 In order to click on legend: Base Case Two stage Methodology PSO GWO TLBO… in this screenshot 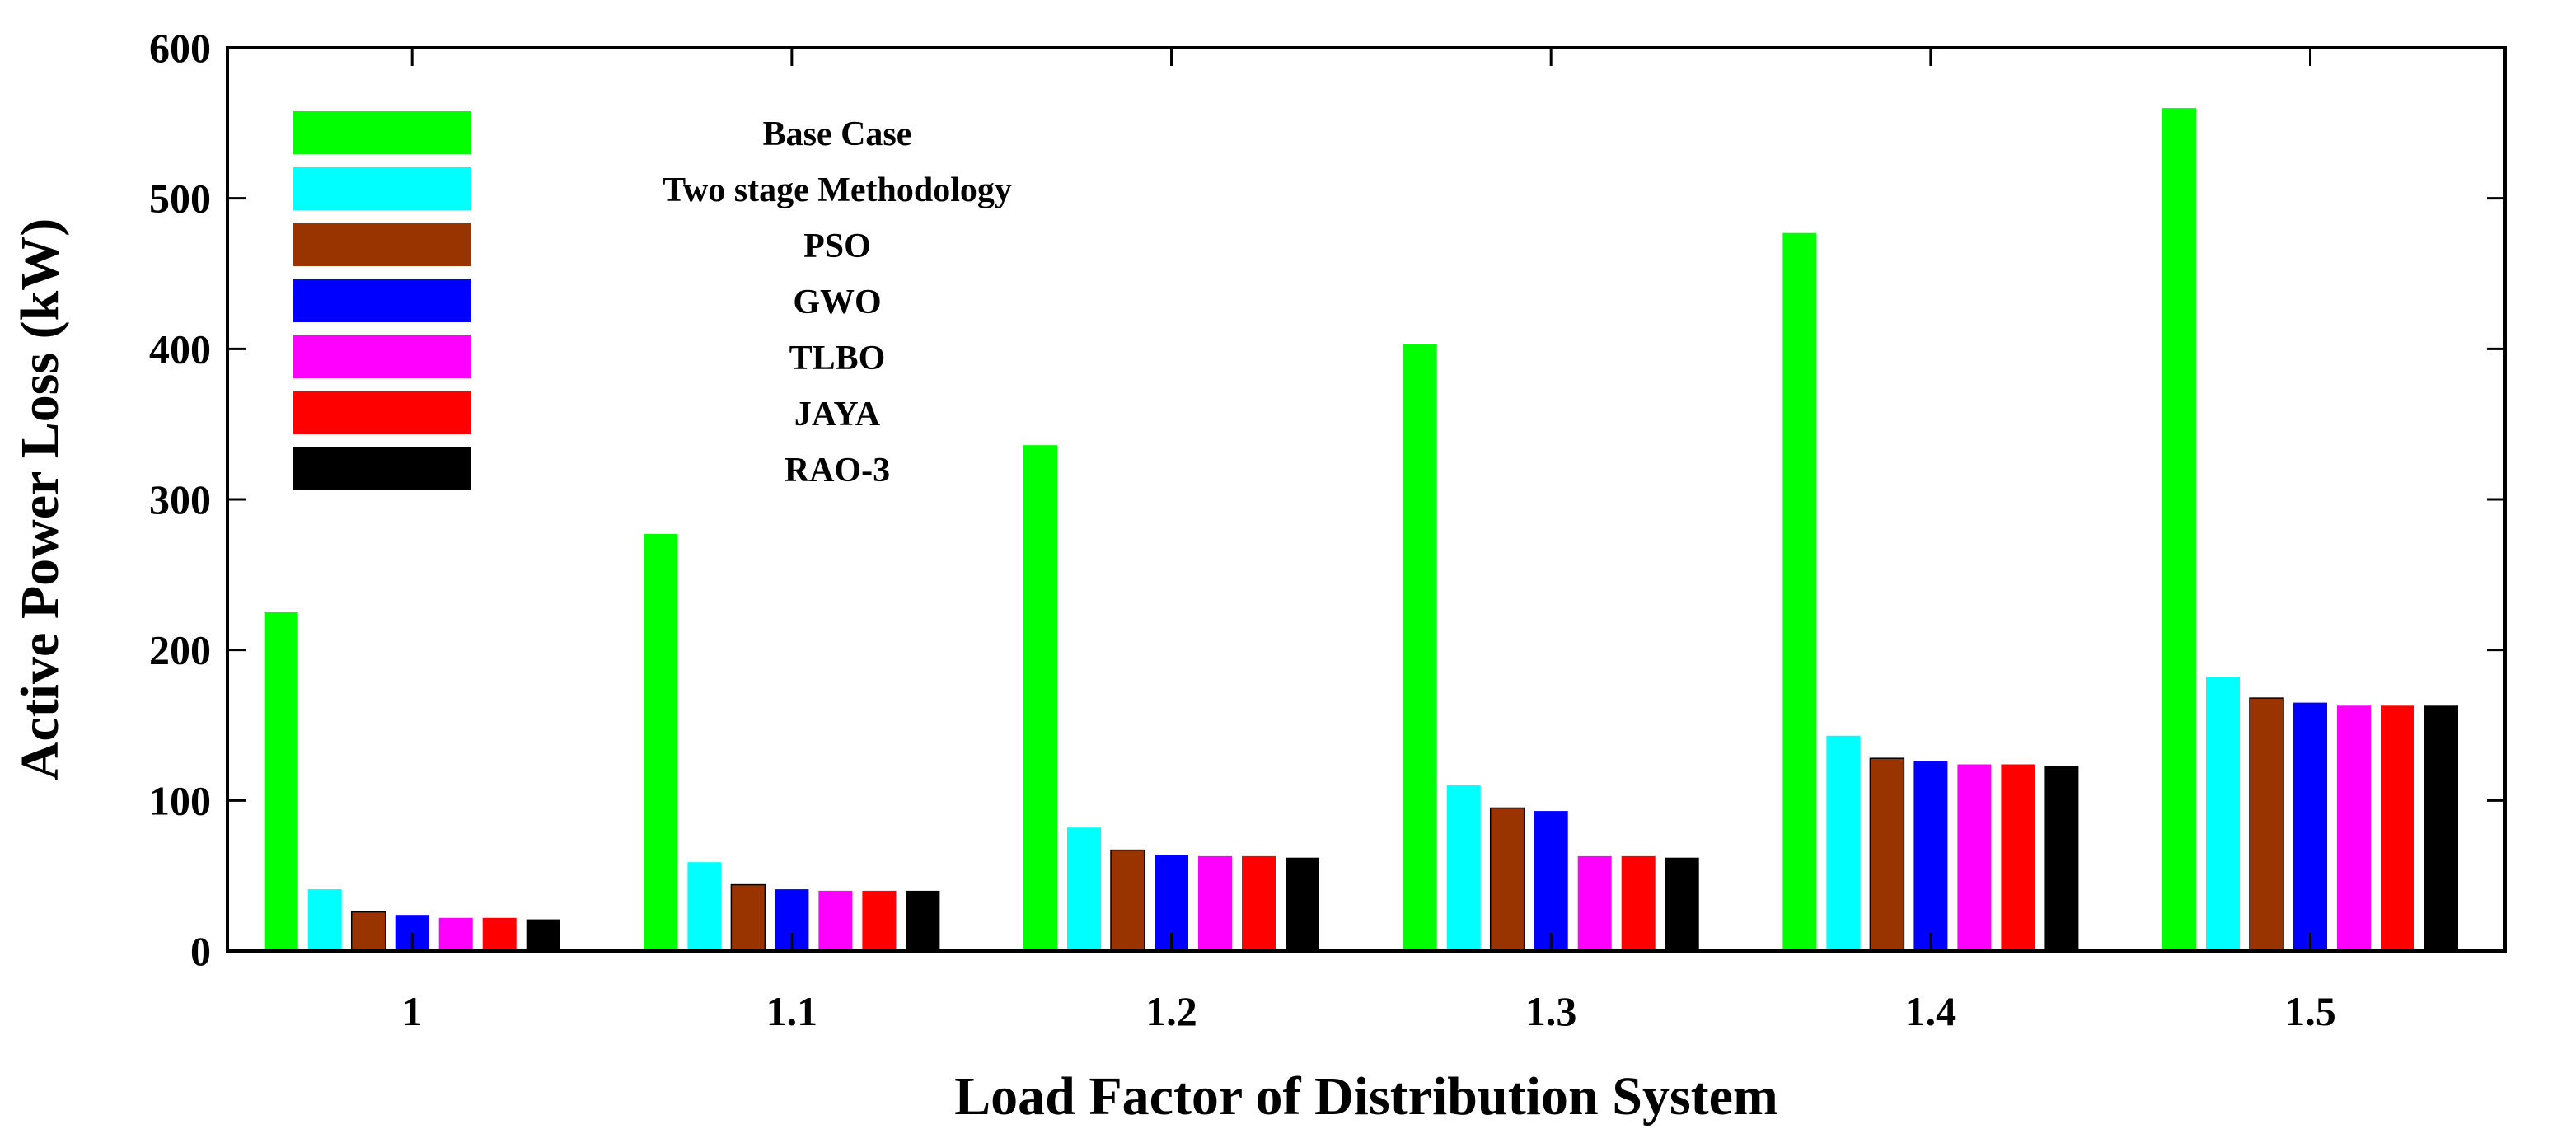, I will do `click(652, 300)`.